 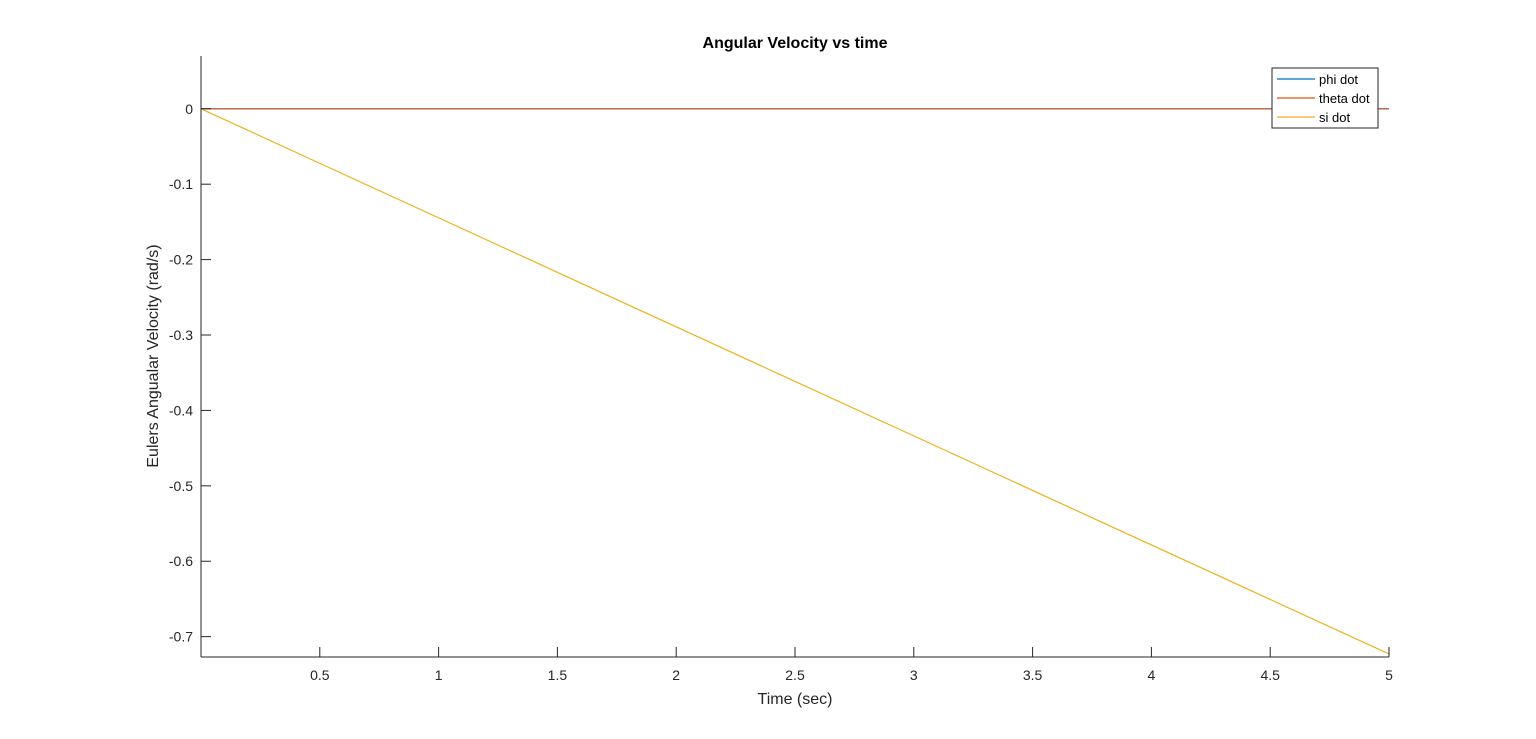 I want to click on y-tick-label: -0.4, so click(x=181, y=410).